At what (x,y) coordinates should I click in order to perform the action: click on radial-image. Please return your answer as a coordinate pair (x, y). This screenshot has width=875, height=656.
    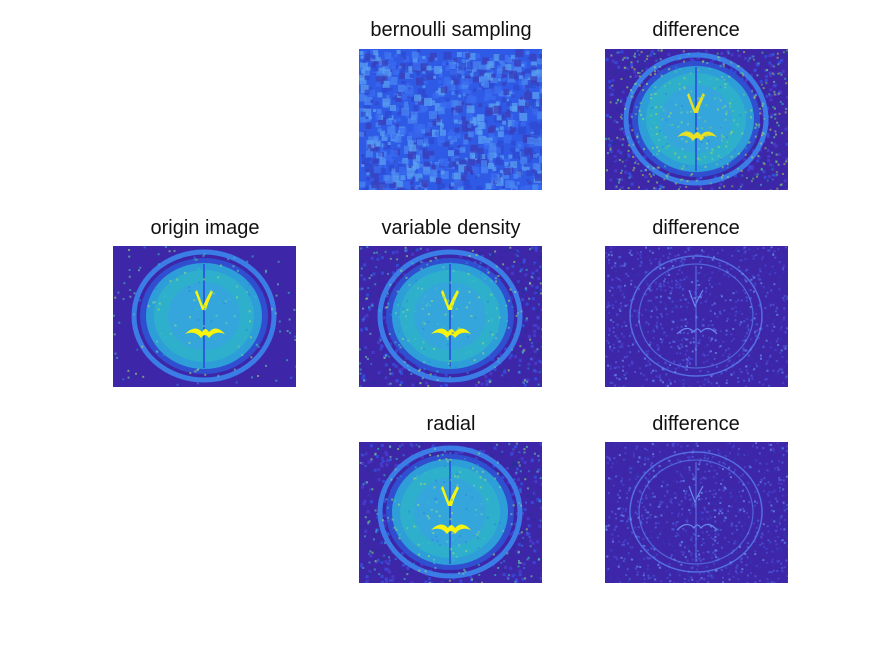
    Looking at the image, I should click on (450, 512).